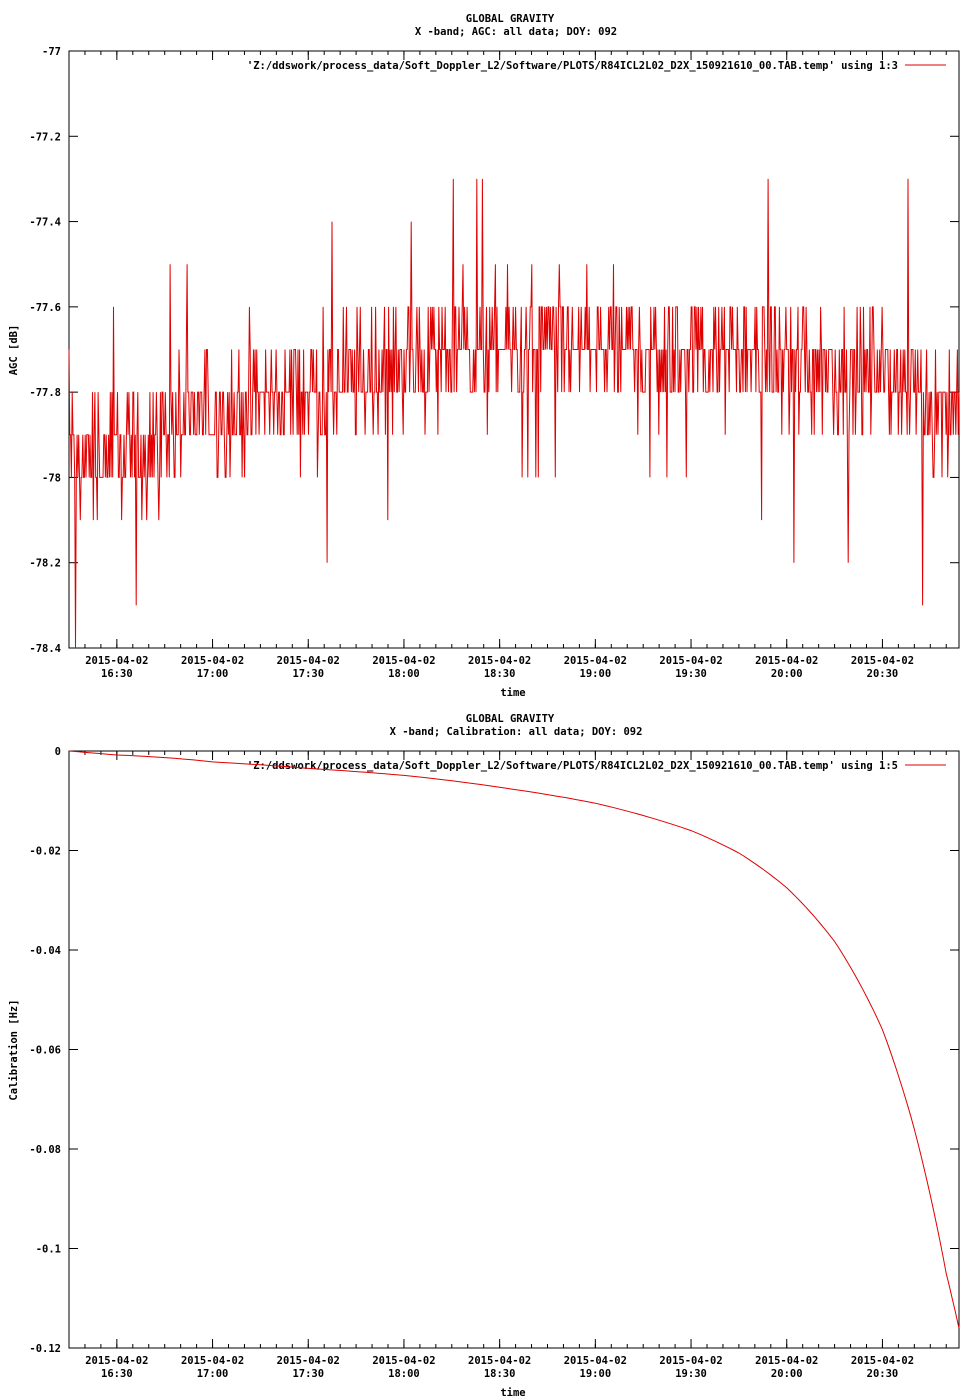 The width and height of the screenshot is (980, 1400). I want to click on calibration-xtick-time-label: 18:00, so click(404, 1374).